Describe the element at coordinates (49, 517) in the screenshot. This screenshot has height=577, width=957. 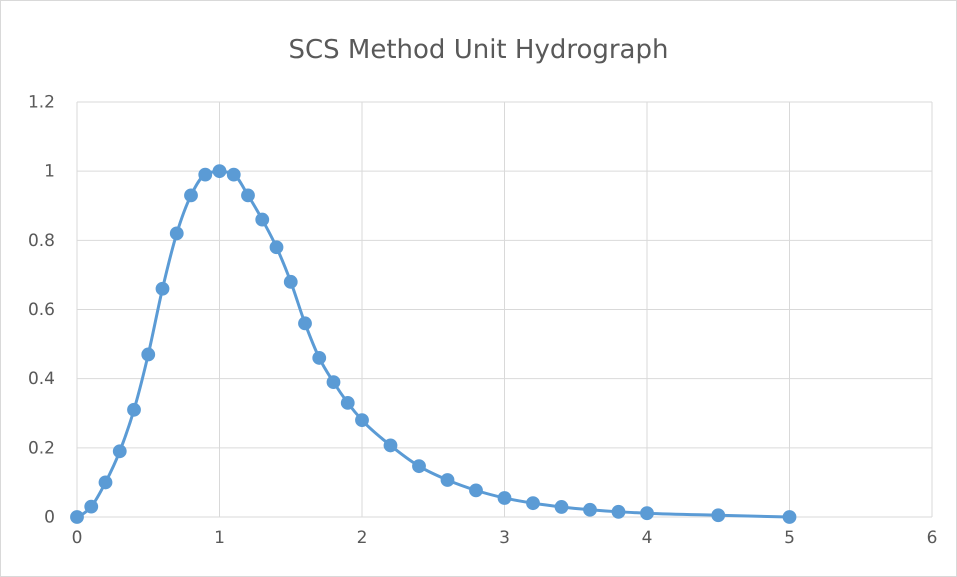
I see `y-tick-label: 0` at that location.